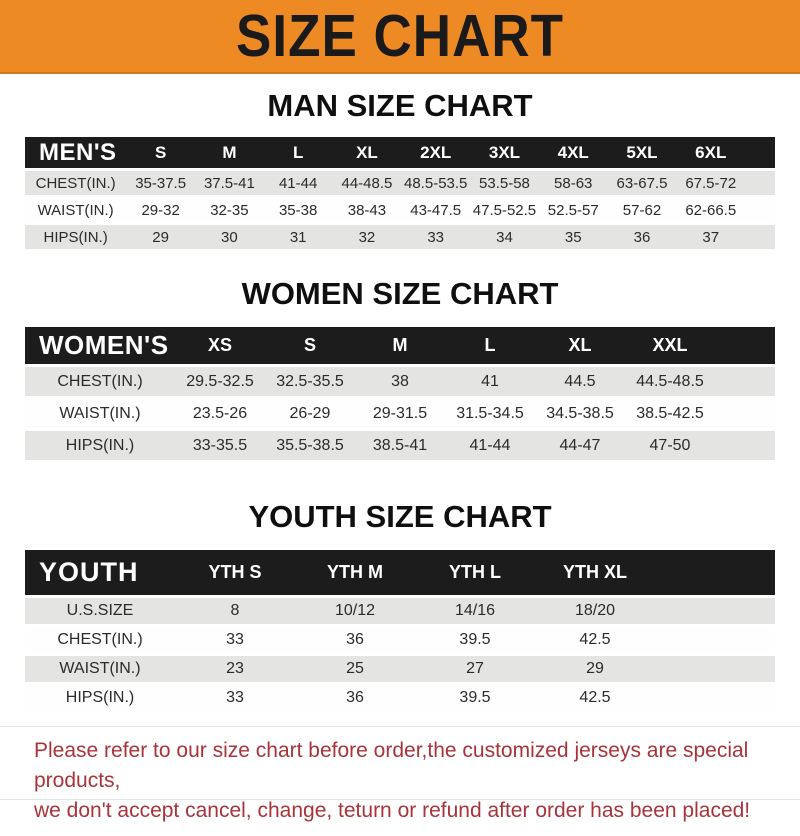  What do you see at coordinates (298, 210) in the screenshot?
I see `size-cell: 35-38` at bounding box center [298, 210].